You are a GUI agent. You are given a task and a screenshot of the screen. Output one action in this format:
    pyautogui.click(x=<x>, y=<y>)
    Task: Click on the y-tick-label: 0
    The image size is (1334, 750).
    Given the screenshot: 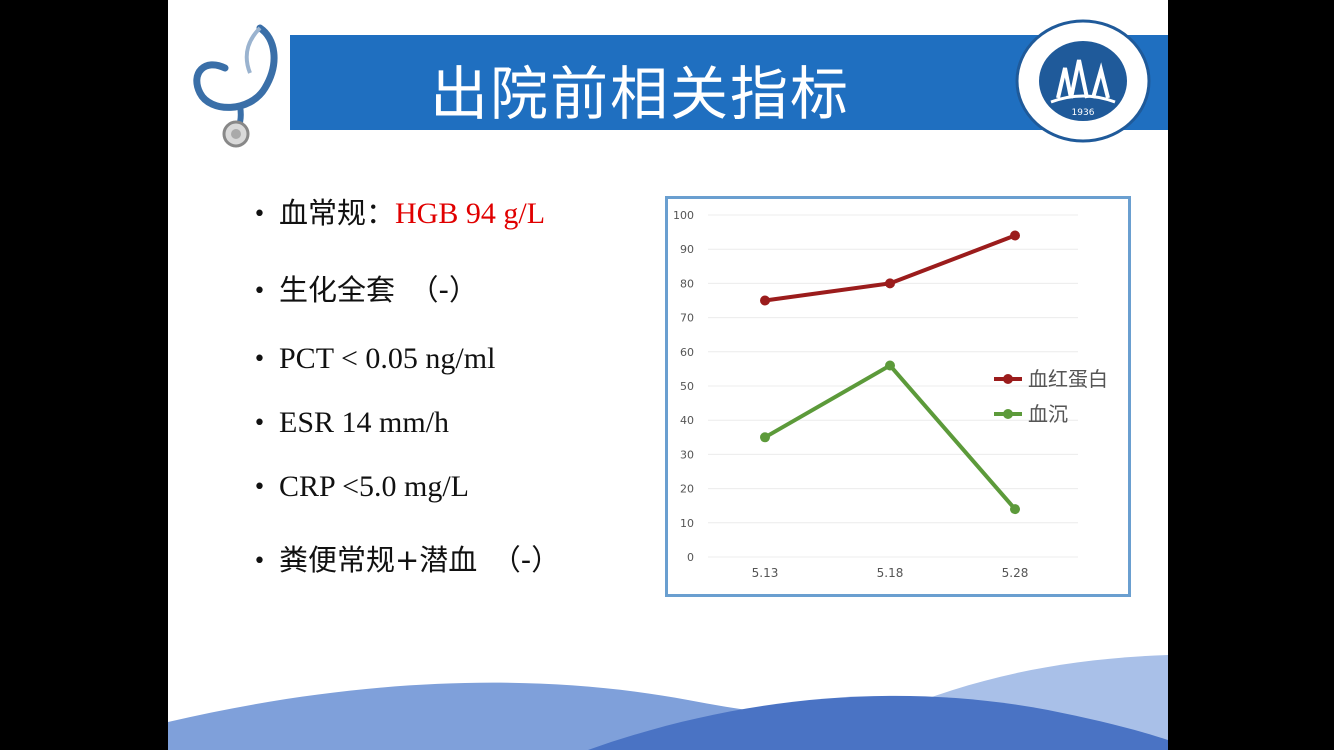 What is the action you would take?
    pyautogui.click(x=690, y=557)
    